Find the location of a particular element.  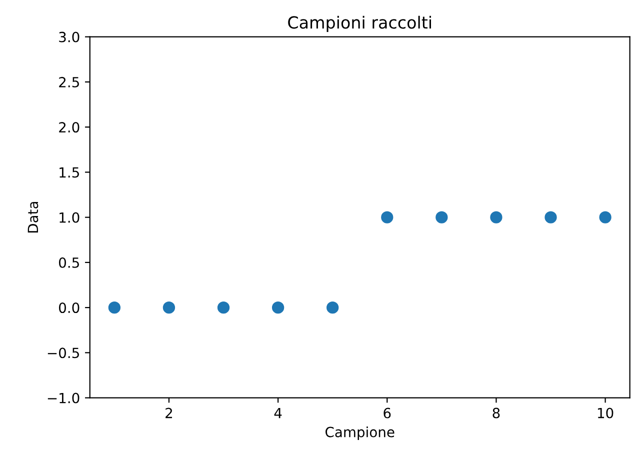

y-tick-label: 1.0 is located at coordinates (70, 217).